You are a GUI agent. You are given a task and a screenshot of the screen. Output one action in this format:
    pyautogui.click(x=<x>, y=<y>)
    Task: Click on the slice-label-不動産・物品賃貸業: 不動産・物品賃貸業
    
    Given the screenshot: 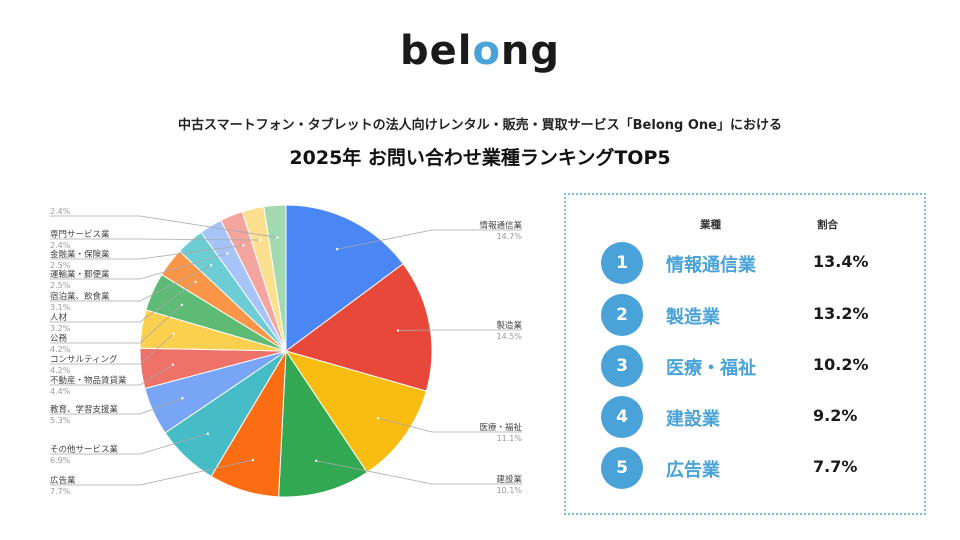 What is the action you would take?
    pyautogui.click(x=88, y=380)
    